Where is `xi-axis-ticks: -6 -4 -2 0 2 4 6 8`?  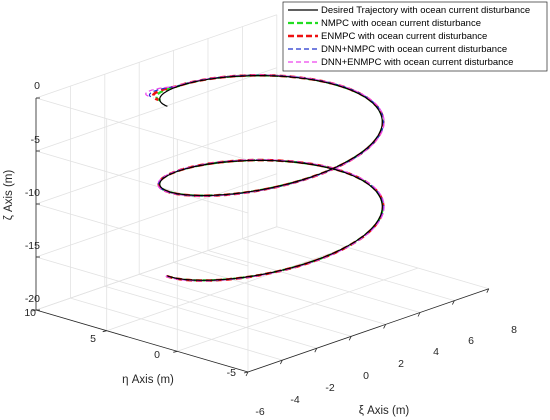
xi-axis-ticks: -6 -4 -2 0 2 4 6 8 is located at coordinates (386, 371).